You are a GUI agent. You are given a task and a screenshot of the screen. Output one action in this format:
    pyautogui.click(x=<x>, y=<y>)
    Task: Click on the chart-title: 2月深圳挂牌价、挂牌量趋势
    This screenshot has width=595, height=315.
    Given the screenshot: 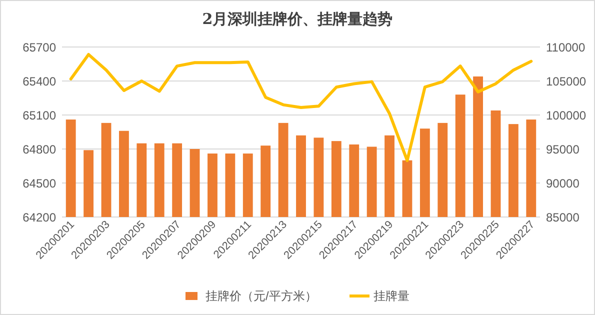 What is the action you would take?
    pyautogui.click(x=297, y=19)
    